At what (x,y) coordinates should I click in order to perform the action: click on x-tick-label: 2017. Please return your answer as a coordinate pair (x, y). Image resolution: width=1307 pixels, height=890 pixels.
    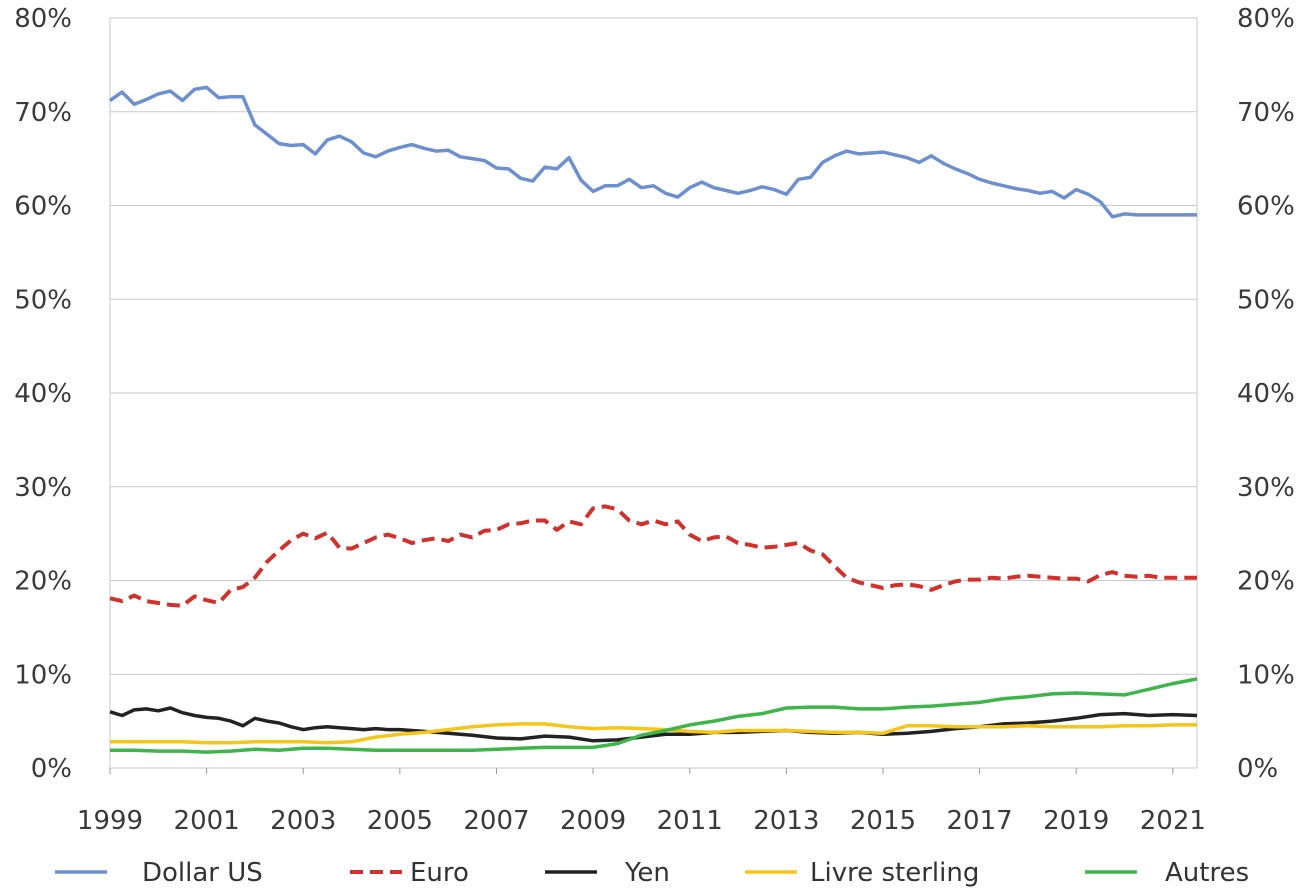
    Looking at the image, I should click on (980, 821).